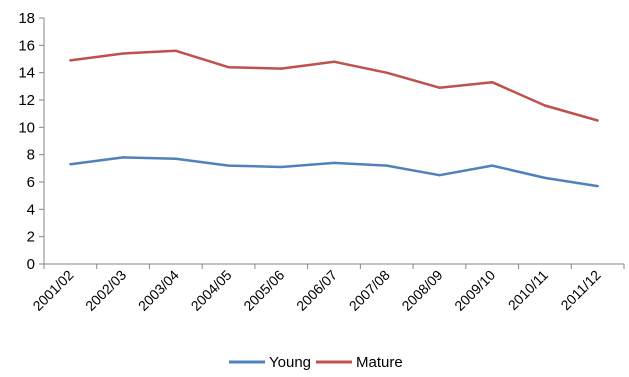  What do you see at coordinates (26, 73) in the screenshot?
I see `y-tick-label: 14` at bounding box center [26, 73].